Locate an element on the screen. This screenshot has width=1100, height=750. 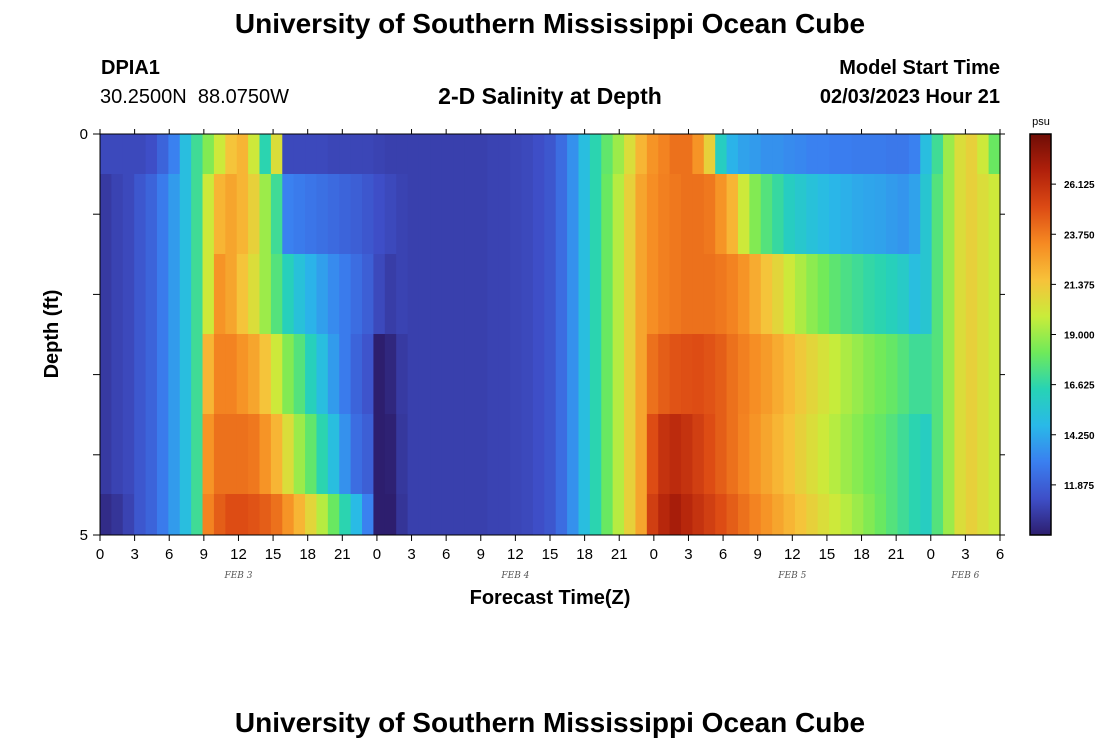
x-tick-label: 3 is located at coordinates (965, 554).